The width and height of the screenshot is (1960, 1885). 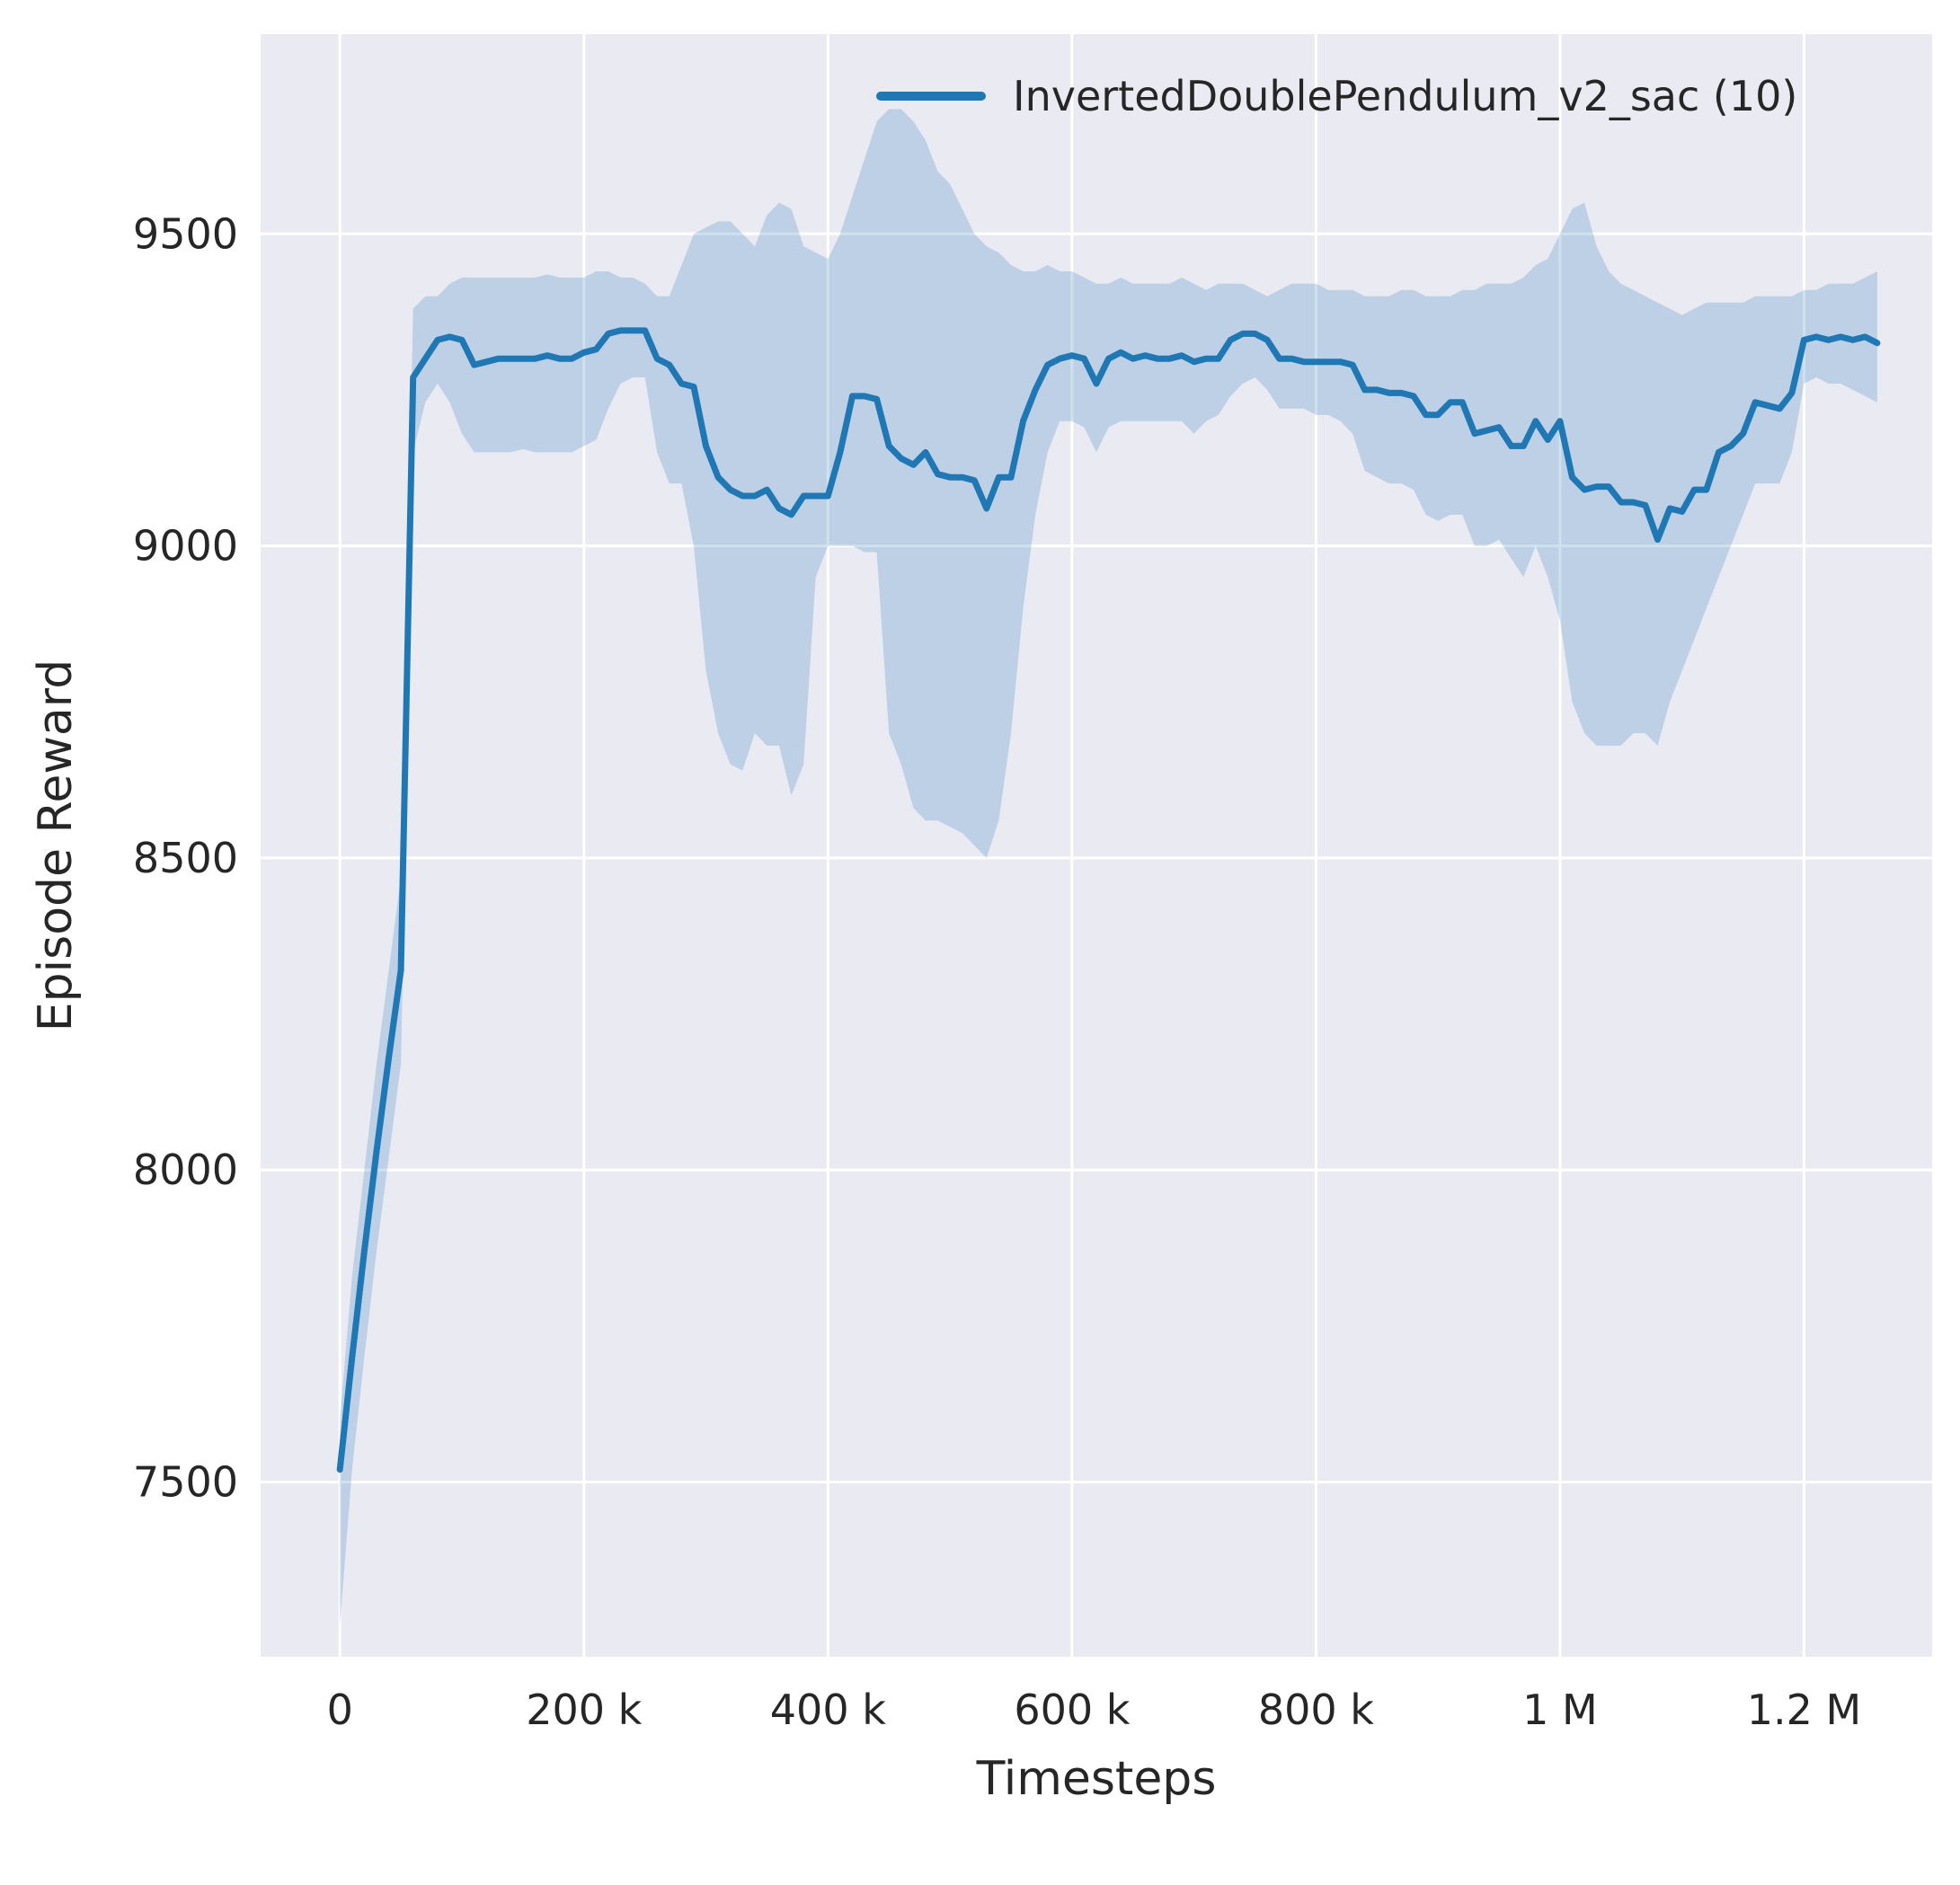 What do you see at coordinates (1097, 1779) in the screenshot?
I see `x-axis-label: Timesteps` at bounding box center [1097, 1779].